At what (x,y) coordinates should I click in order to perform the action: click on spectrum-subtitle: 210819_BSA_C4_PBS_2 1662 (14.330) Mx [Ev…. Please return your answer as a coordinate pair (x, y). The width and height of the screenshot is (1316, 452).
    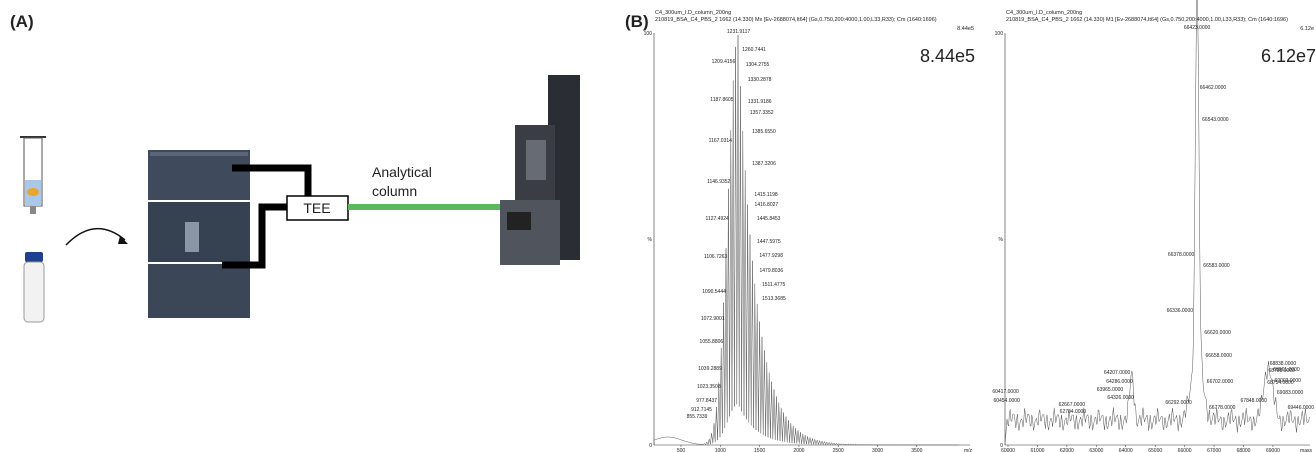
    Looking at the image, I should click on (796, 20).